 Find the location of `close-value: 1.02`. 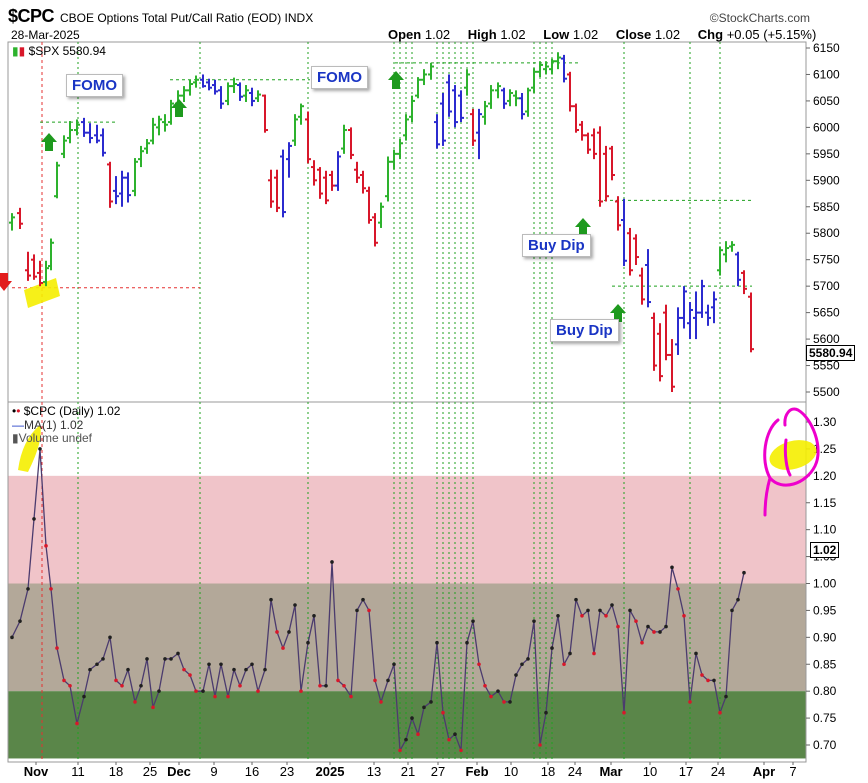

close-value: 1.02 is located at coordinates (667, 34).